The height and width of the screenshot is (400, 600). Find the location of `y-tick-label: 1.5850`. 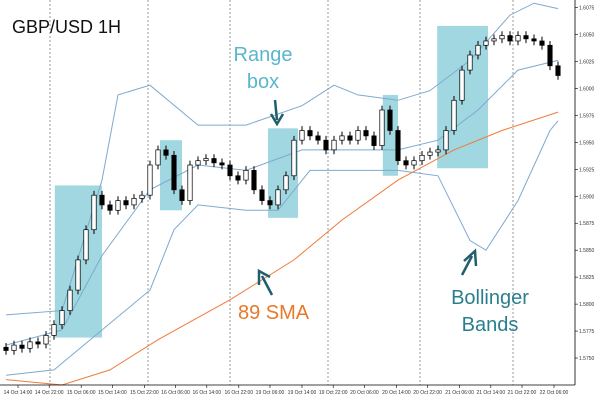

y-tick-label: 1.5850 is located at coordinates (587, 251).